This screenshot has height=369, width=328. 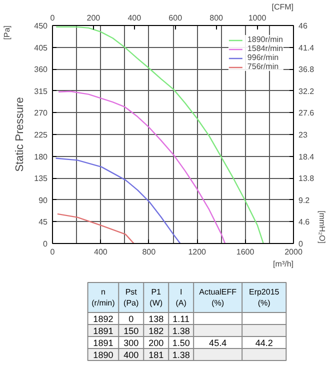 I want to click on category-label: Erp2015 (%), so click(x=264, y=298).